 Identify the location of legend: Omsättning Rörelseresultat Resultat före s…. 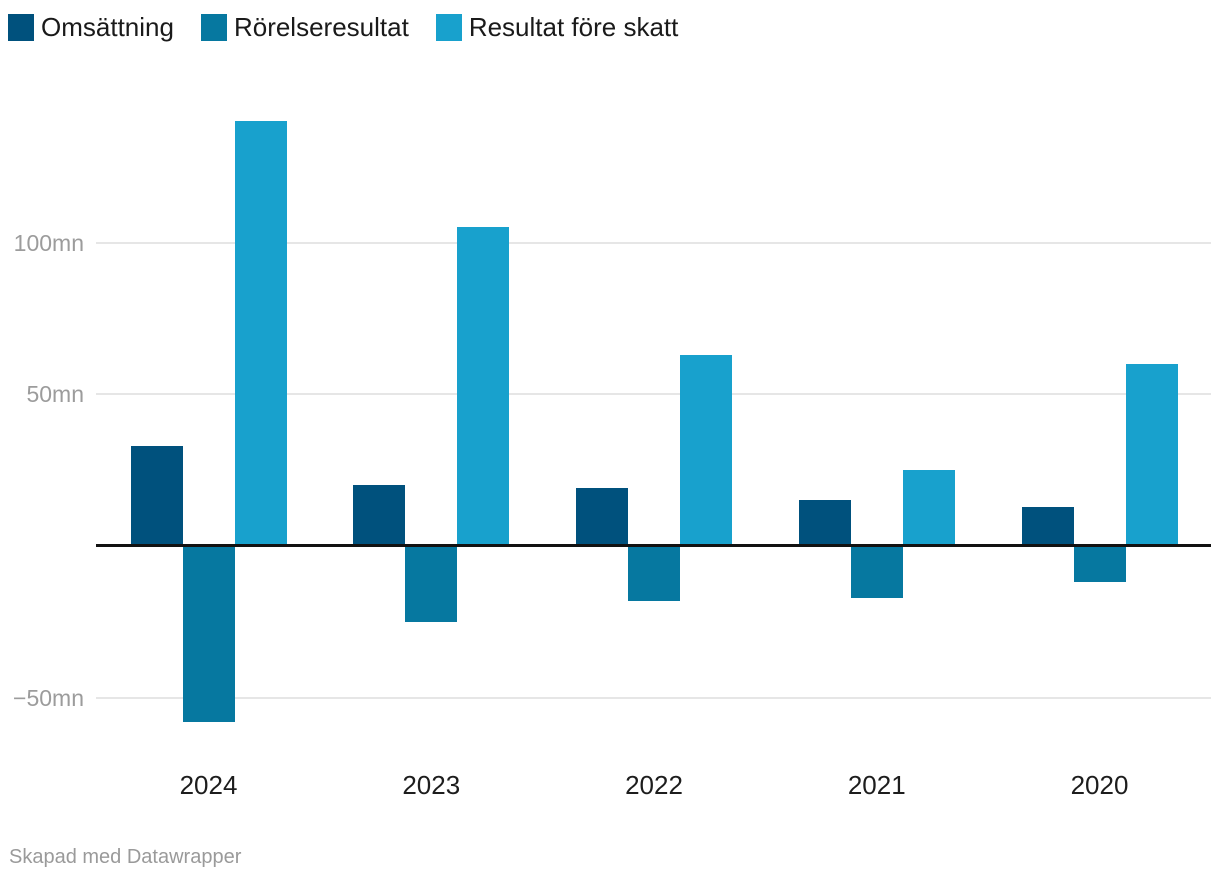
(343, 27).